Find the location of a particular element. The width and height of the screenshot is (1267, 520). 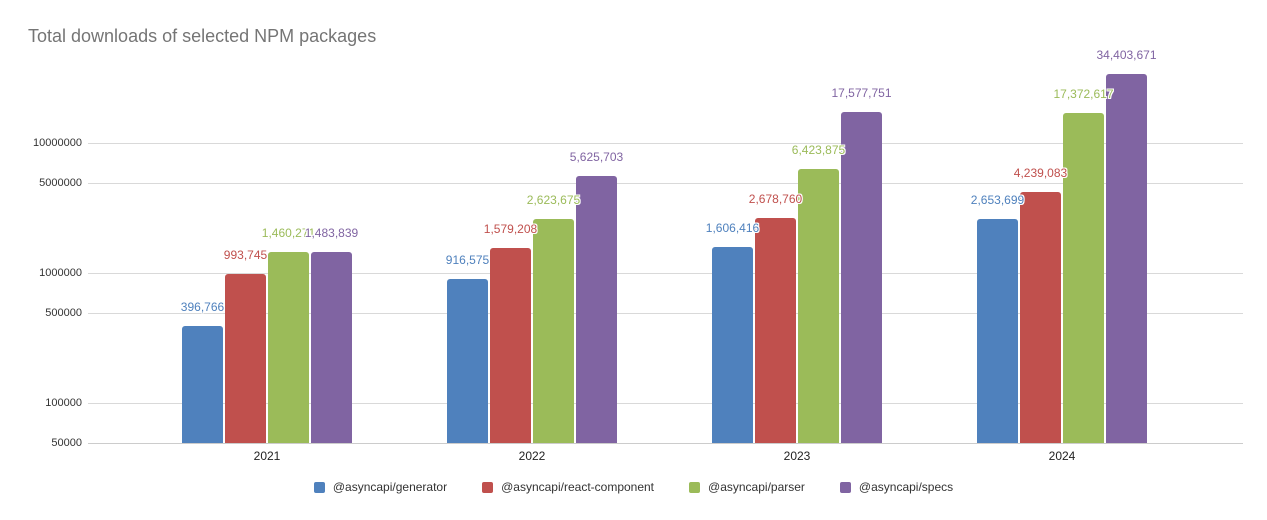

bar-2021-asyncapi-parser is located at coordinates (288, 347).